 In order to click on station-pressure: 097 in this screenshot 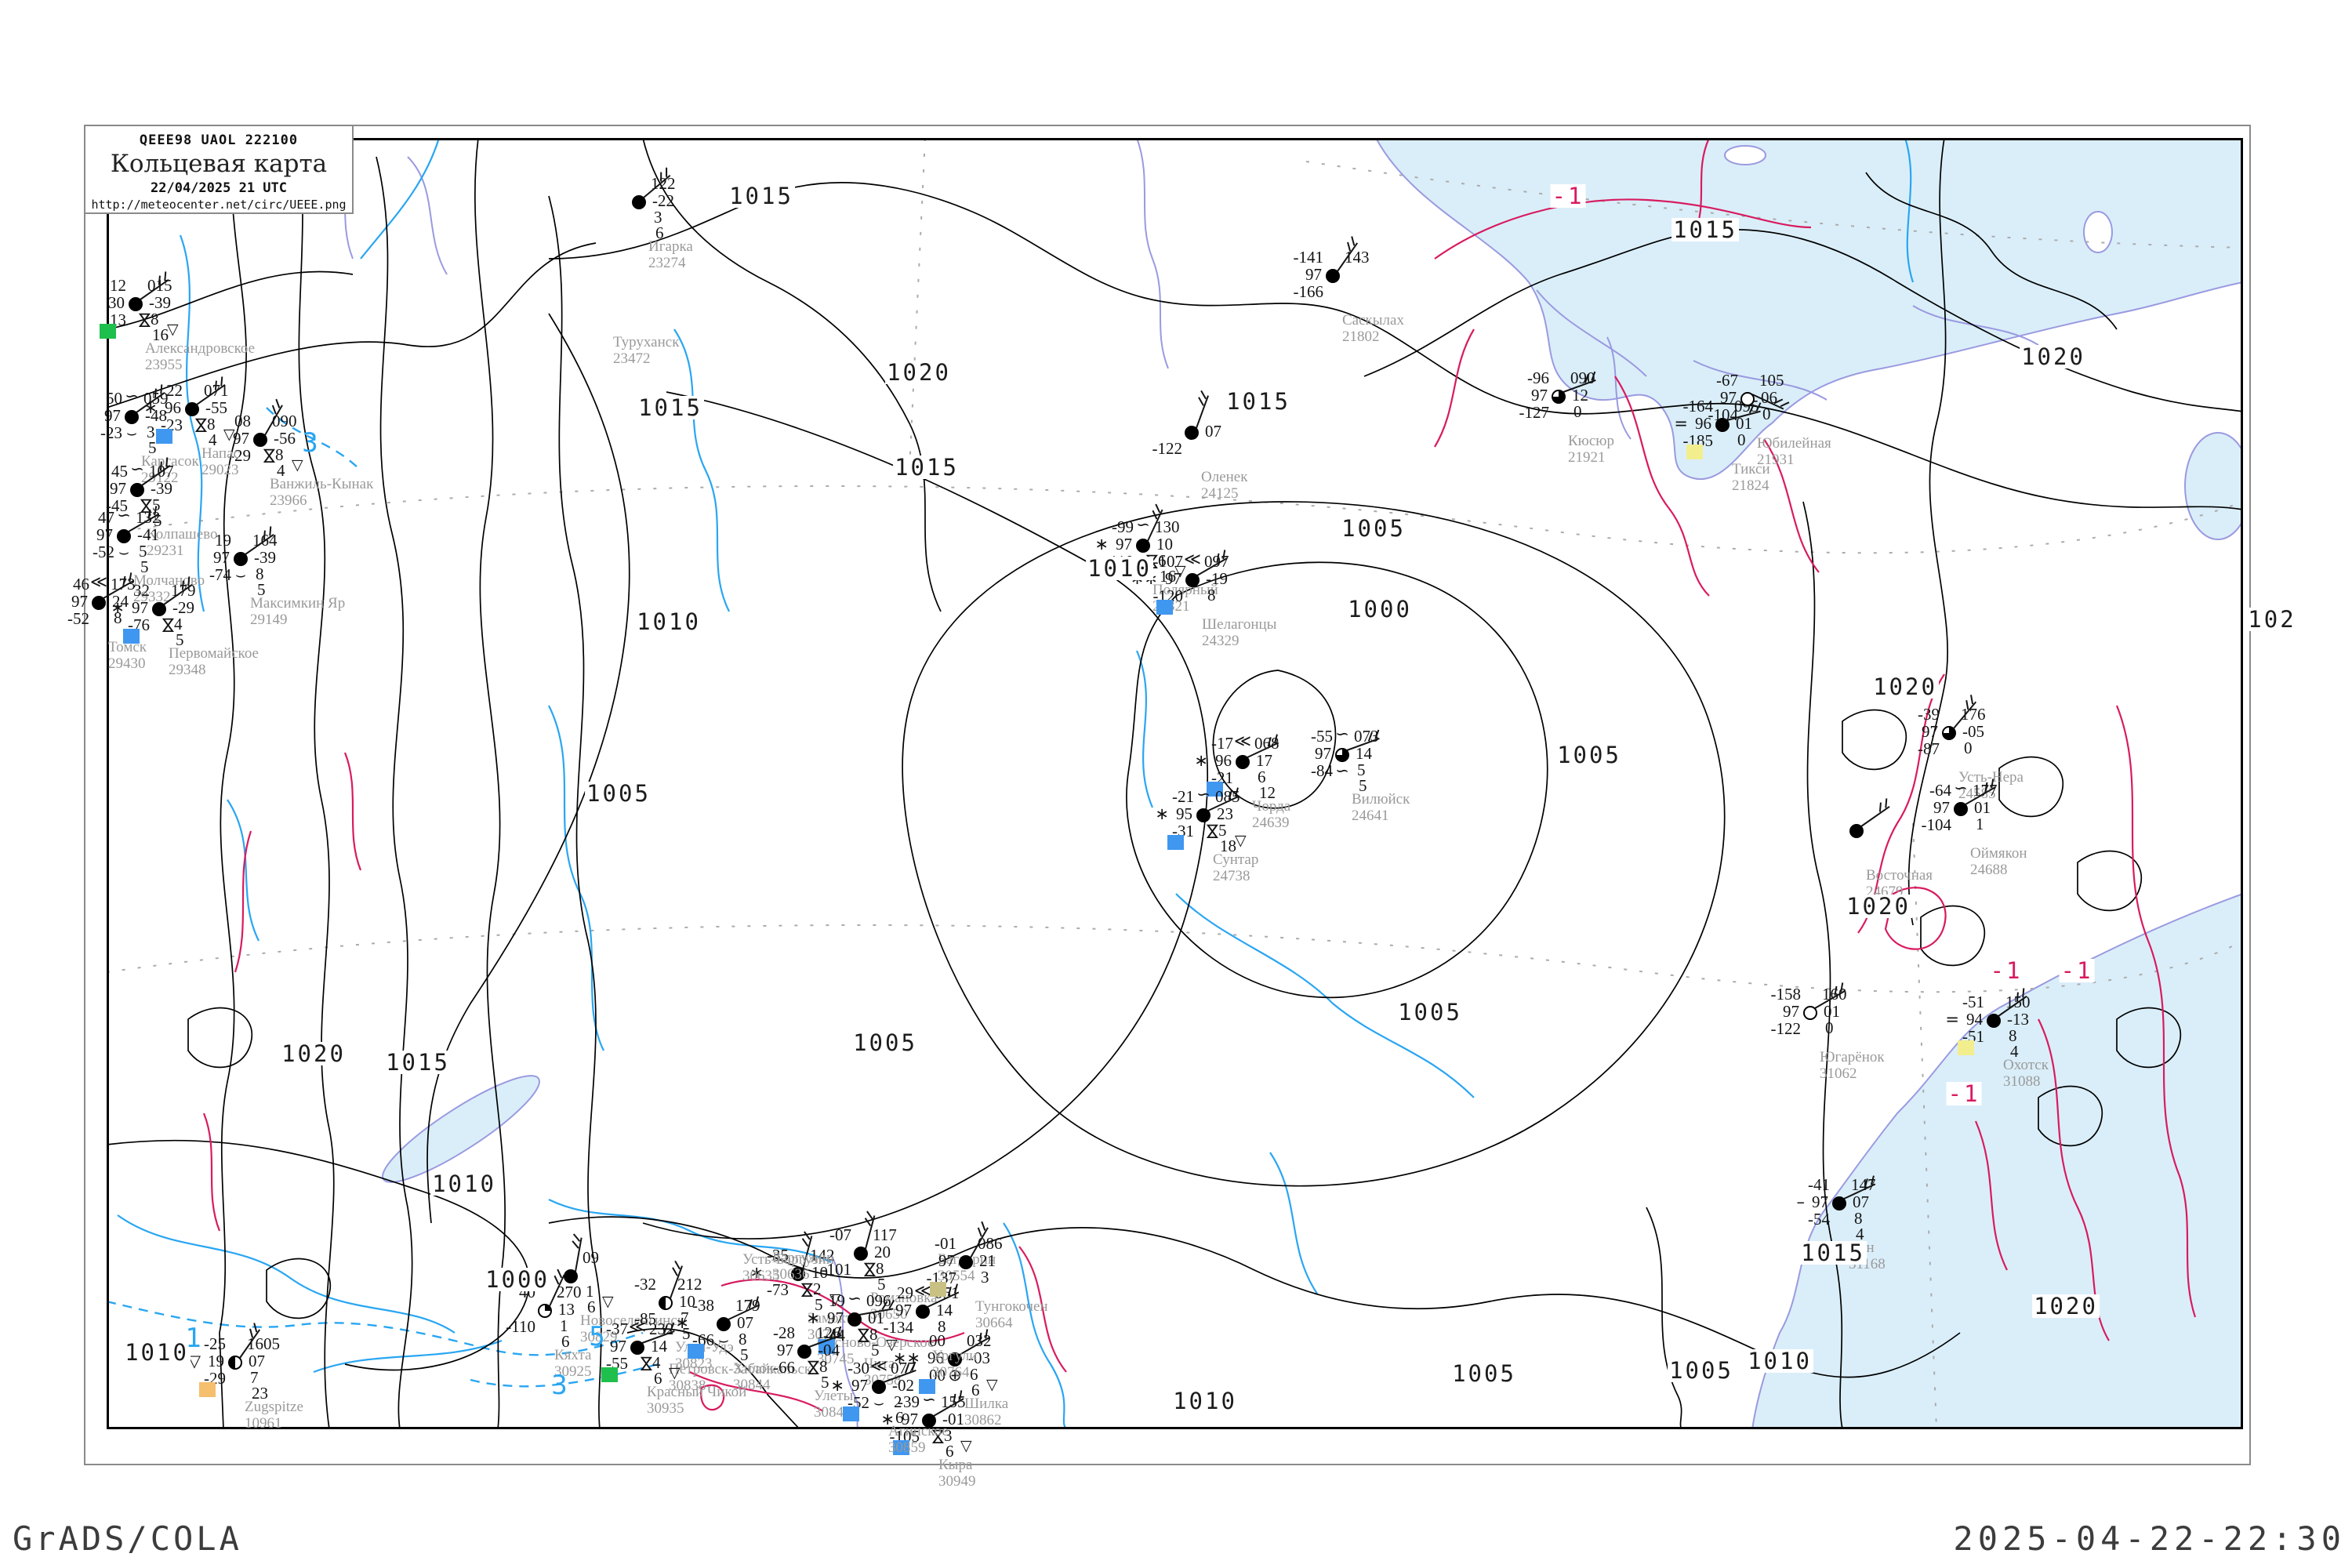, I will do `click(1216, 561)`.